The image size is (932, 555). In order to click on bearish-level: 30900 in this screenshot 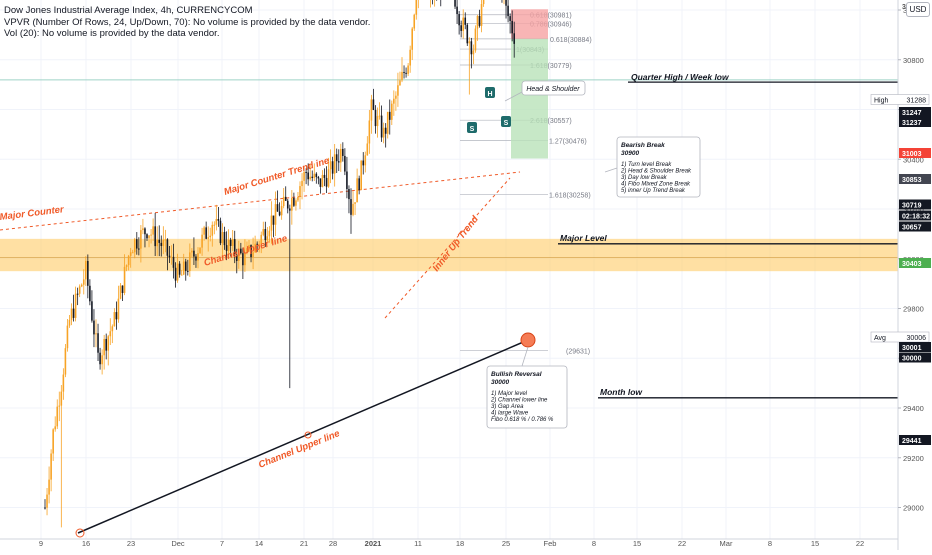, I will do `click(630, 153)`.